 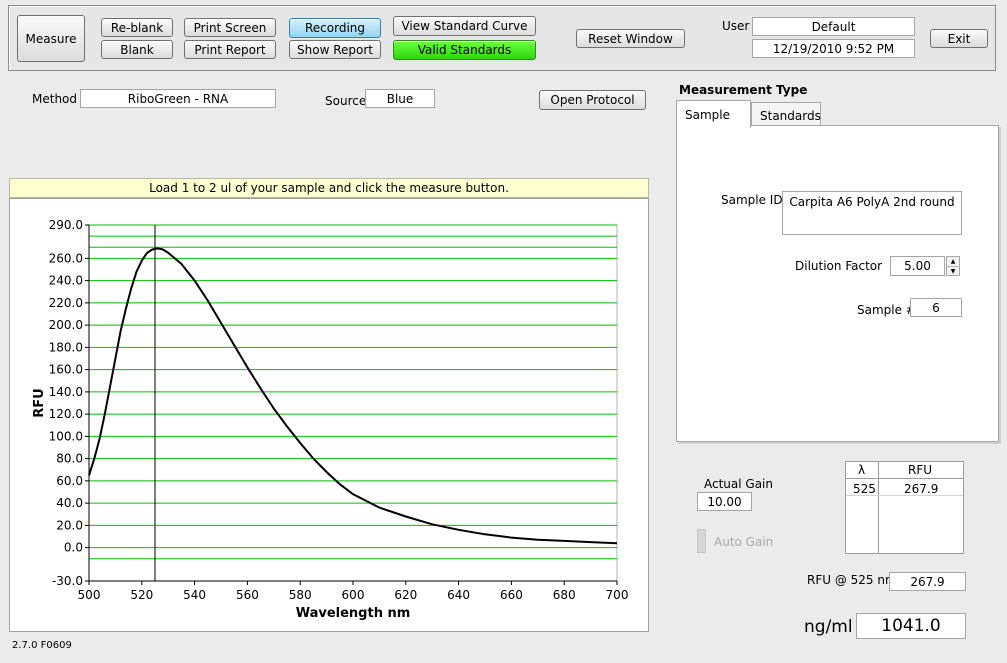 What do you see at coordinates (194, 595) in the screenshot?
I see `x-tick-label: 540` at bounding box center [194, 595].